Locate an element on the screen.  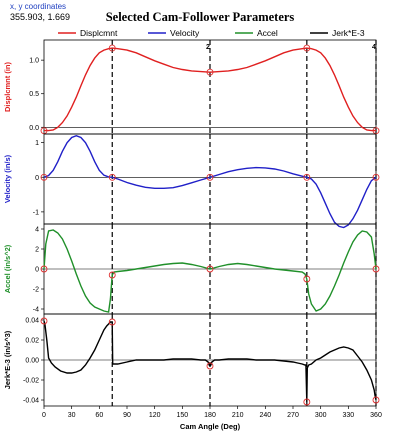
legend-label-1: Velocity is located at coordinates (185, 33).